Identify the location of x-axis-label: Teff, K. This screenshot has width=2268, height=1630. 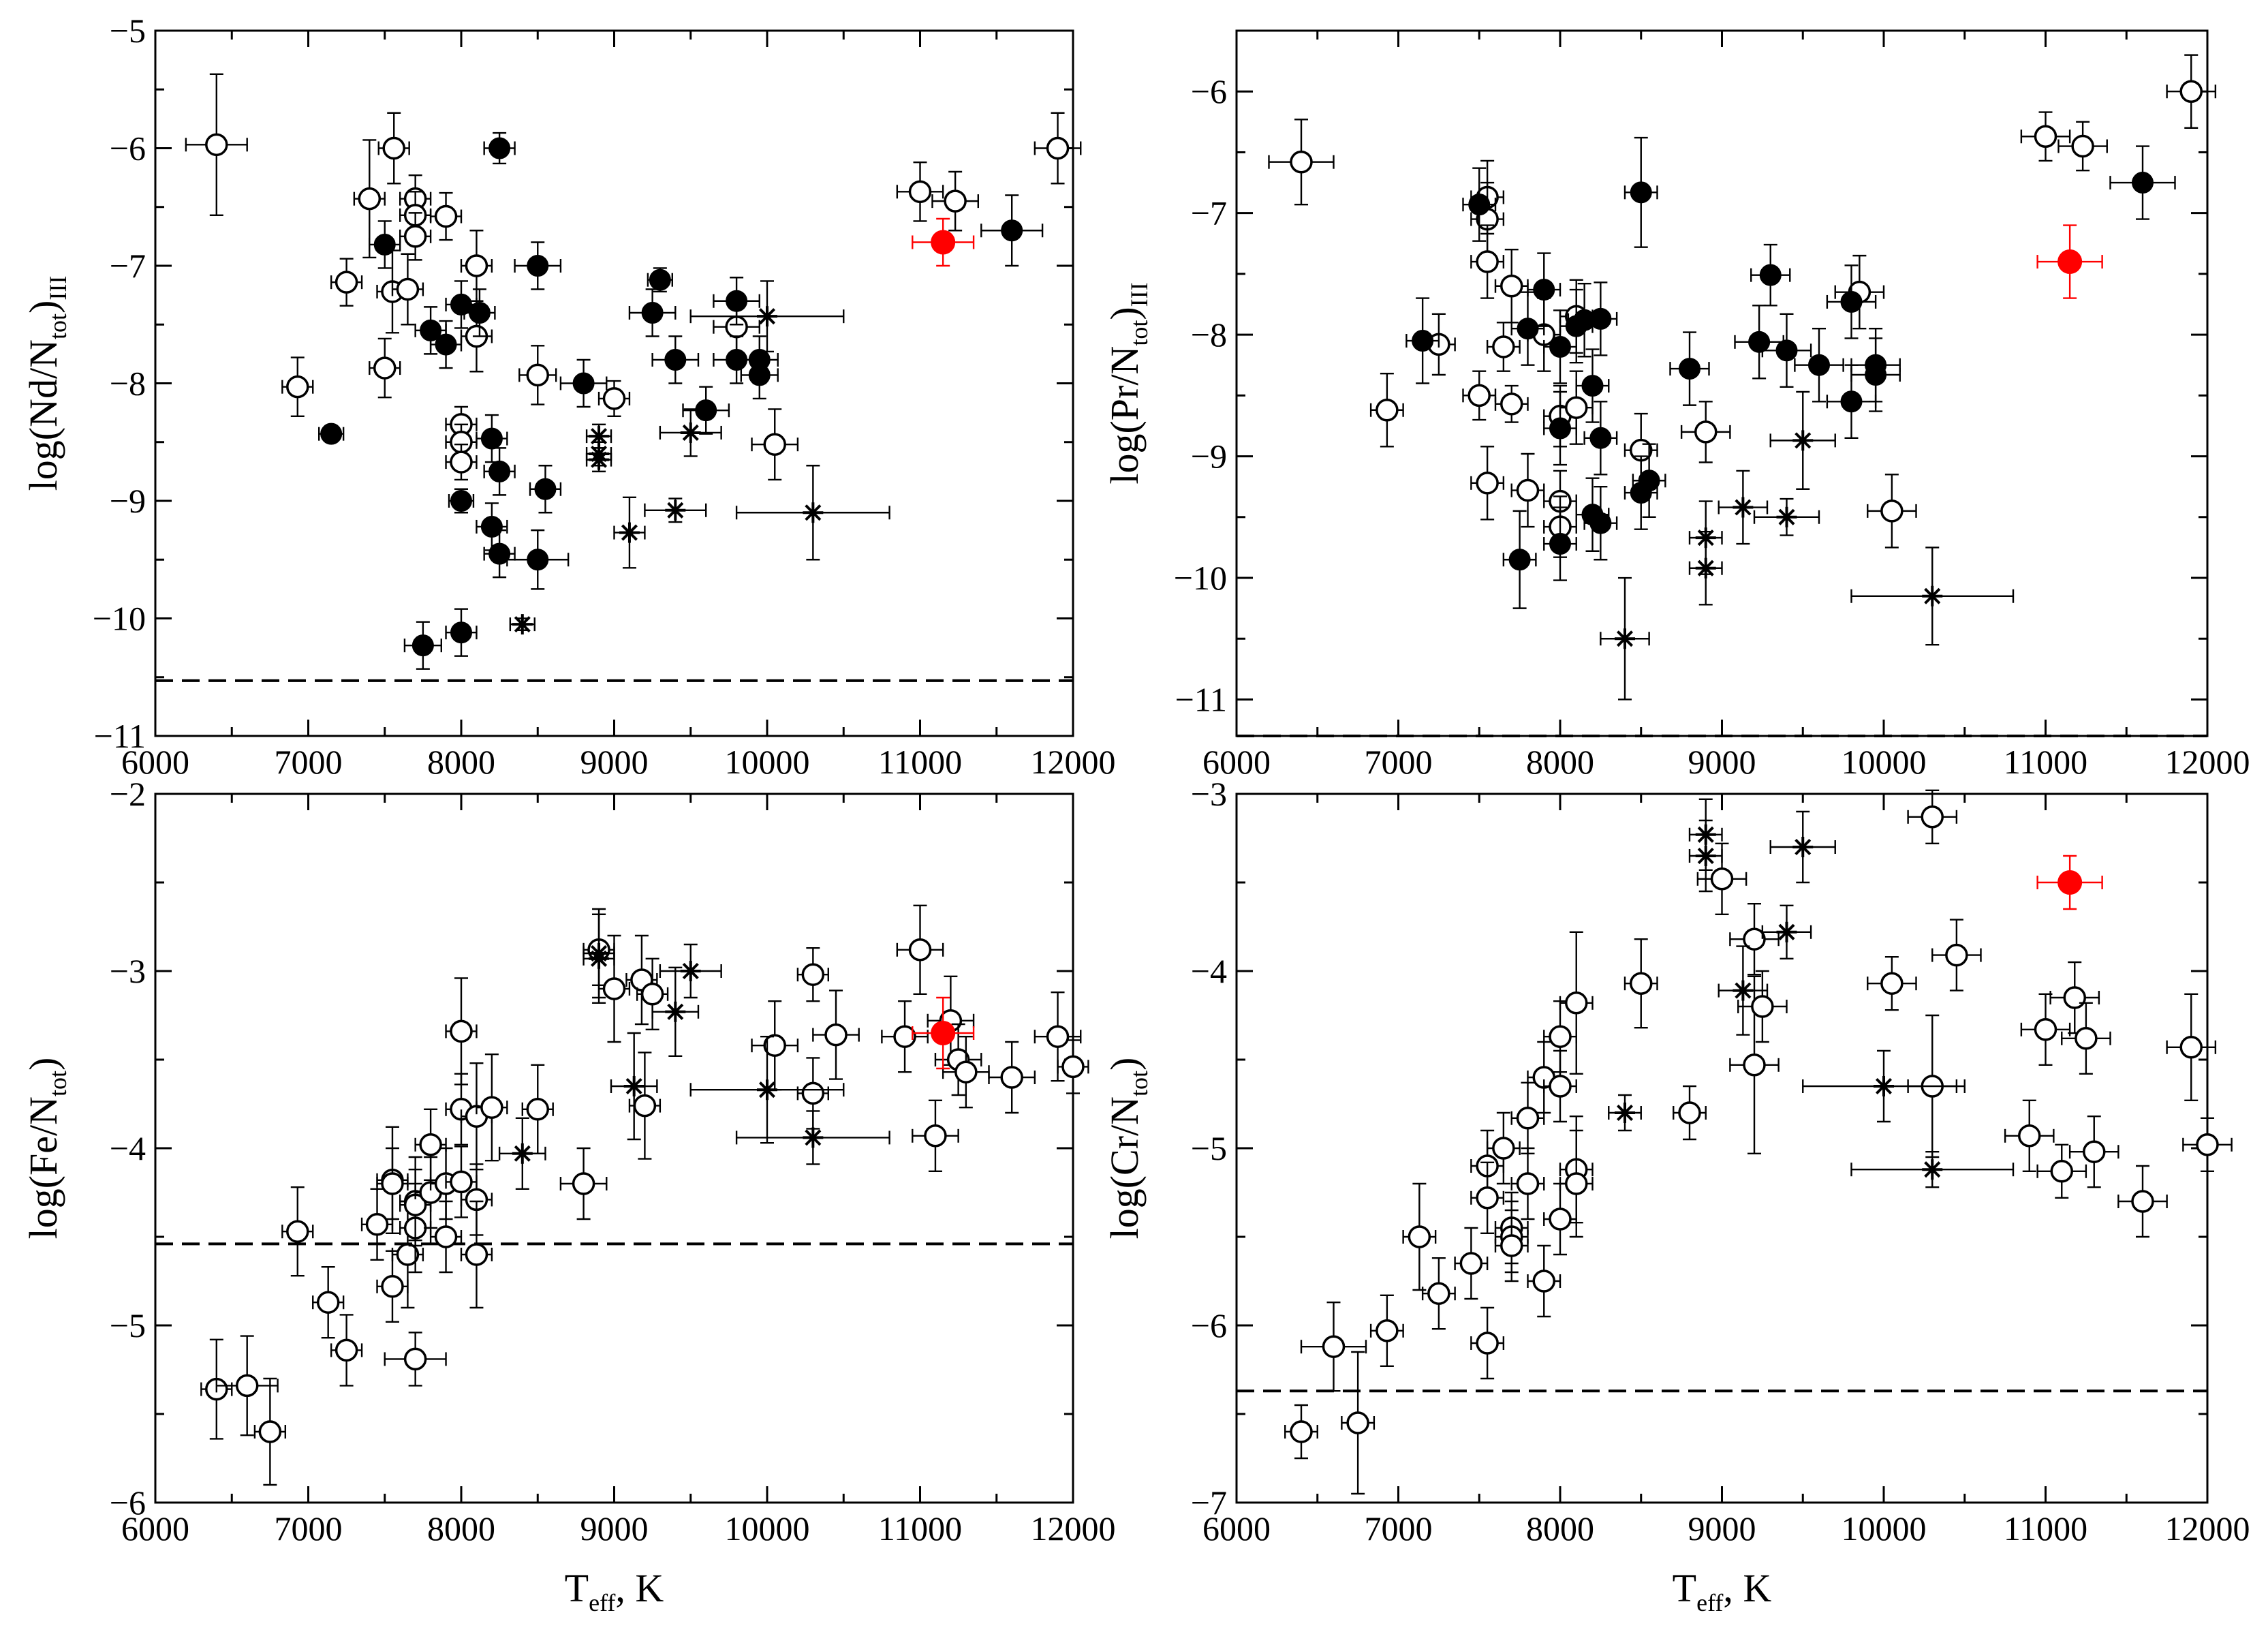
(614, 1591).